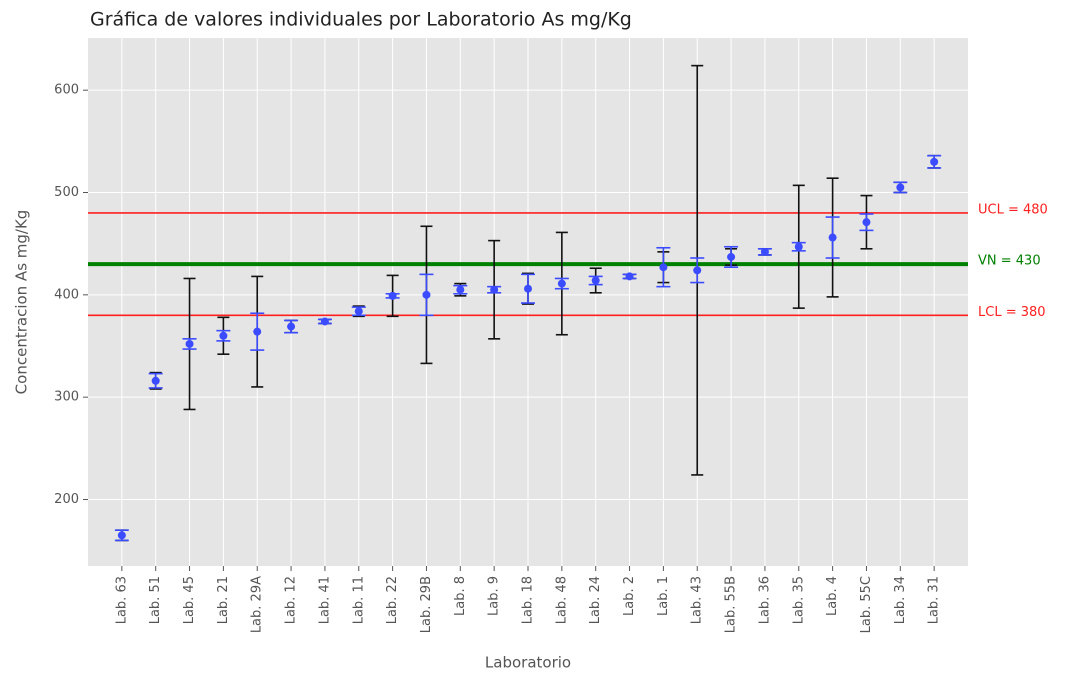 The width and height of the screenshot is (1070, 683). Describe the element at coordinates (528, 600) in the screenshot. I see `x-tick-label: Lab. 18` at that location.